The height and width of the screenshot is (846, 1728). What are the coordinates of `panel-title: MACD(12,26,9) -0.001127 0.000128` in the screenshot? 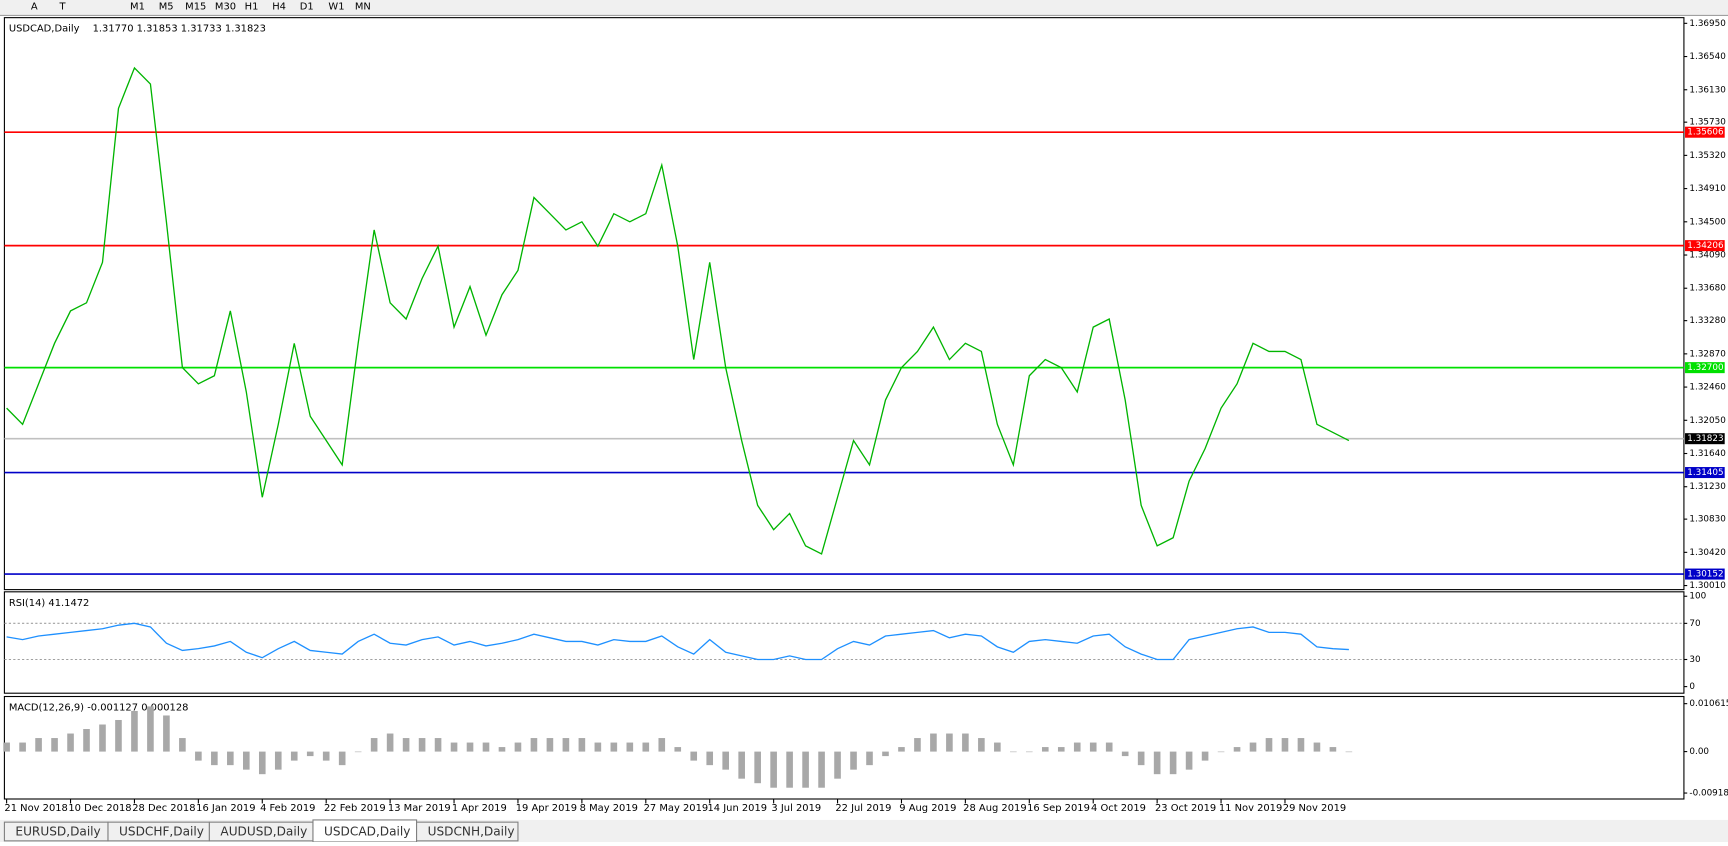 It's located at (99, 708).